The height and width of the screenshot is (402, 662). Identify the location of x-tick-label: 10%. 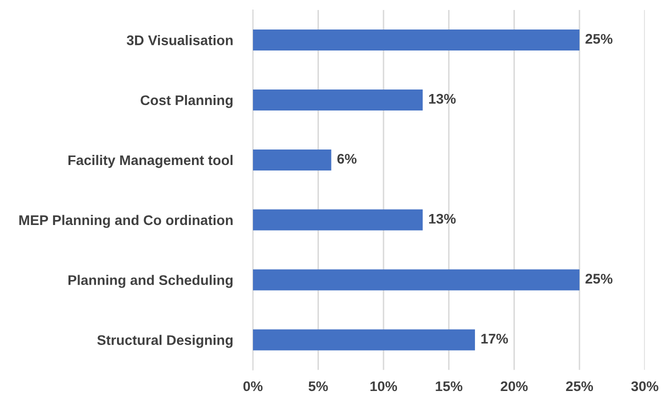
(384, 386).